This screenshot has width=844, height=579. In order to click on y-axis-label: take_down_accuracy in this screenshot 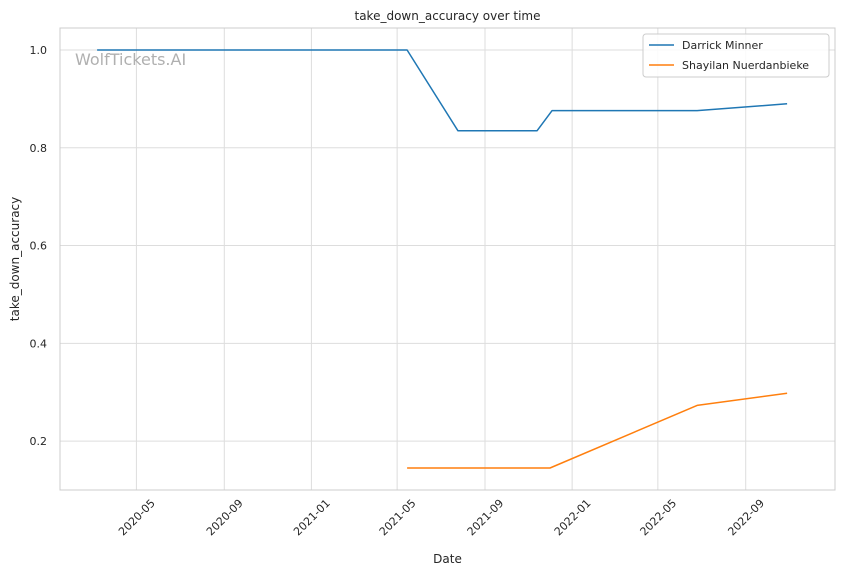, I will do `click(15, 259)`.